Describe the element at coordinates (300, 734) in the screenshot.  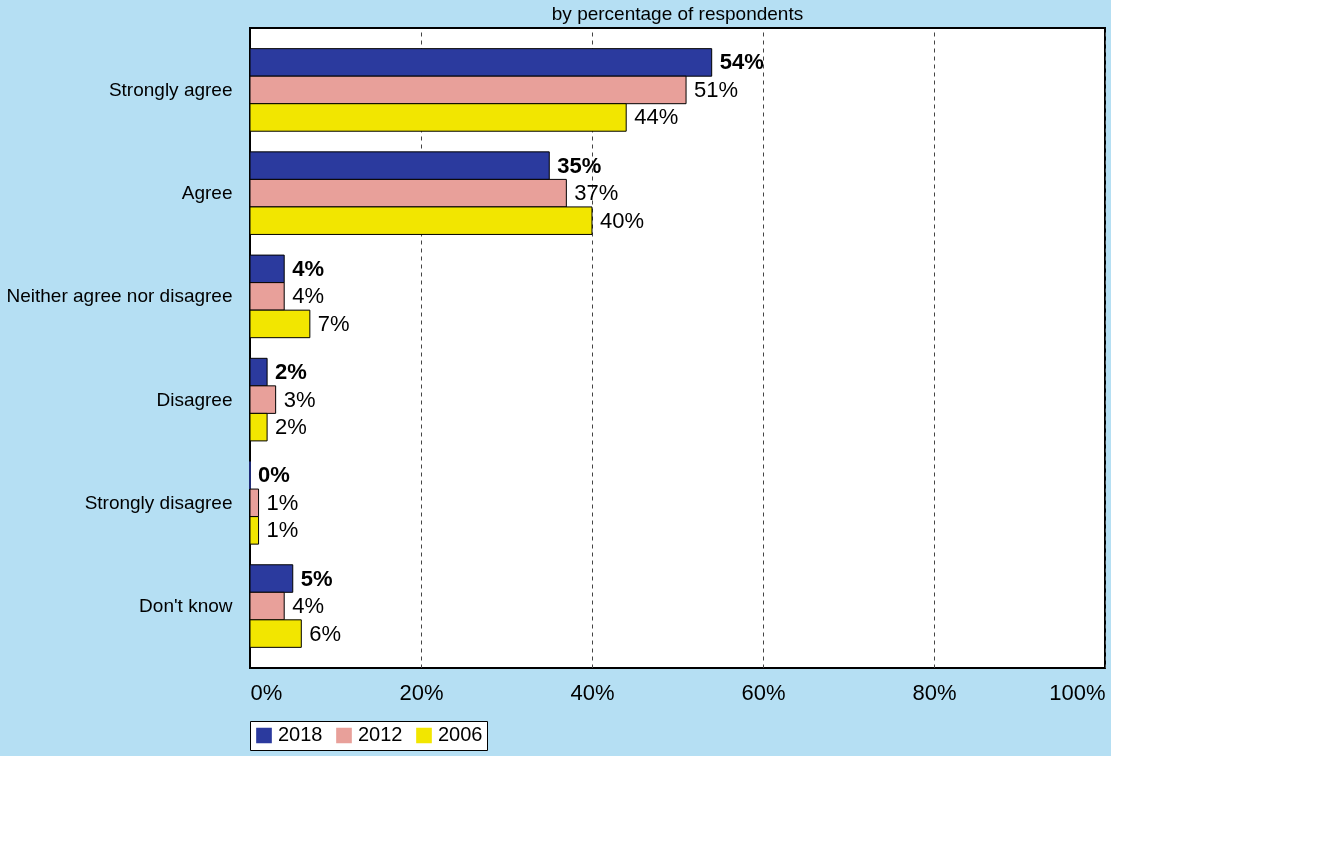
I see `legend-label: 2018` at that location.